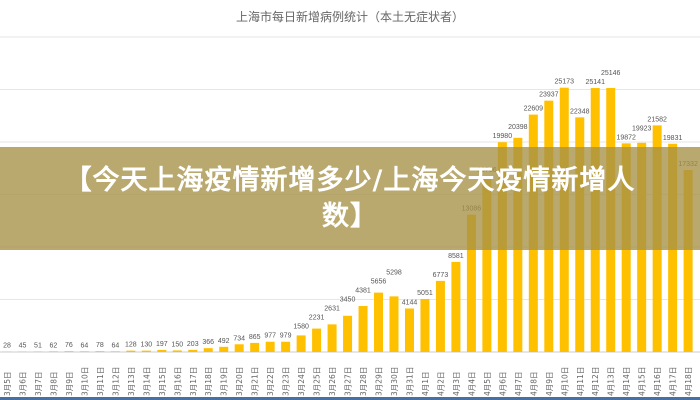  I want to click on bar-3月31日, so click(409, 330).